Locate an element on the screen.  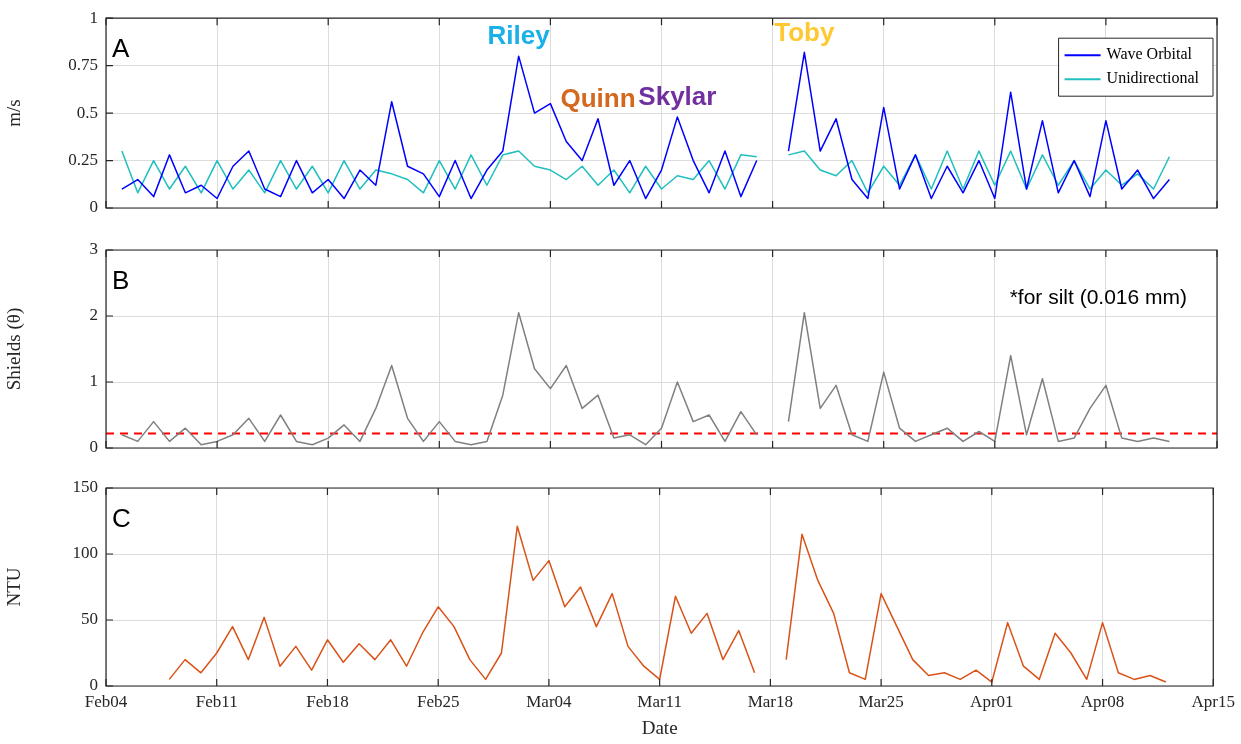
x-tick-label: Feb18 is located at coordinates (327, 701).